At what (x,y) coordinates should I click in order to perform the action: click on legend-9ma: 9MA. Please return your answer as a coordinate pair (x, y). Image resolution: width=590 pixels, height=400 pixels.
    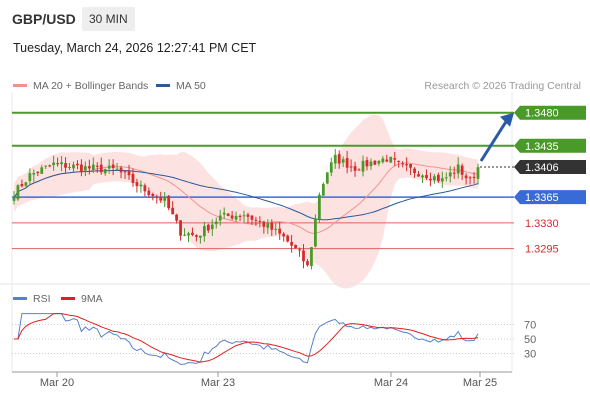
    Looking at the image, I should click on (82, 299).